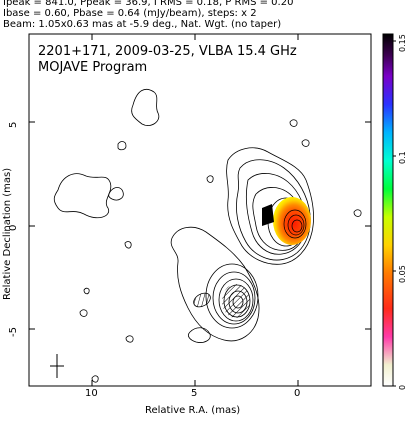 Image resolution: width=409 pixels, height=424 pixels. I want to click on y-axis-label: Relative Declination (mas), so click(7, 233).